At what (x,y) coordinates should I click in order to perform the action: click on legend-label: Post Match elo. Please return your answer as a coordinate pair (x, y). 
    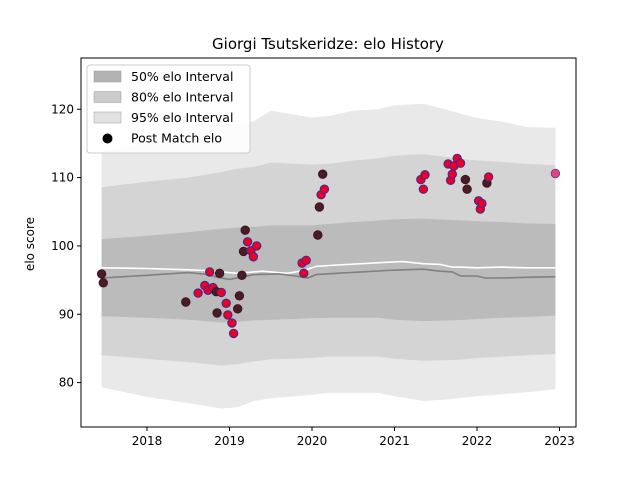
    Looking at the image, I should click on (176, 138).